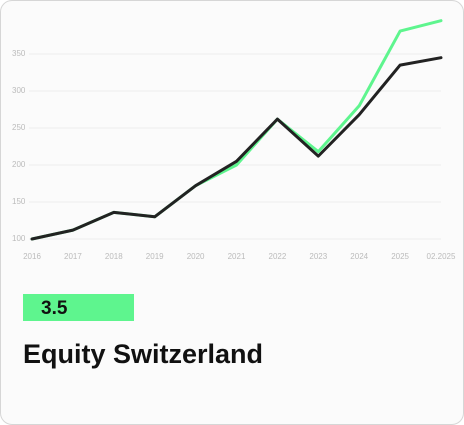  Describe the element at coordinates (400, 256) in the screenshot. I see `x-tick-label: 2025` at that location.